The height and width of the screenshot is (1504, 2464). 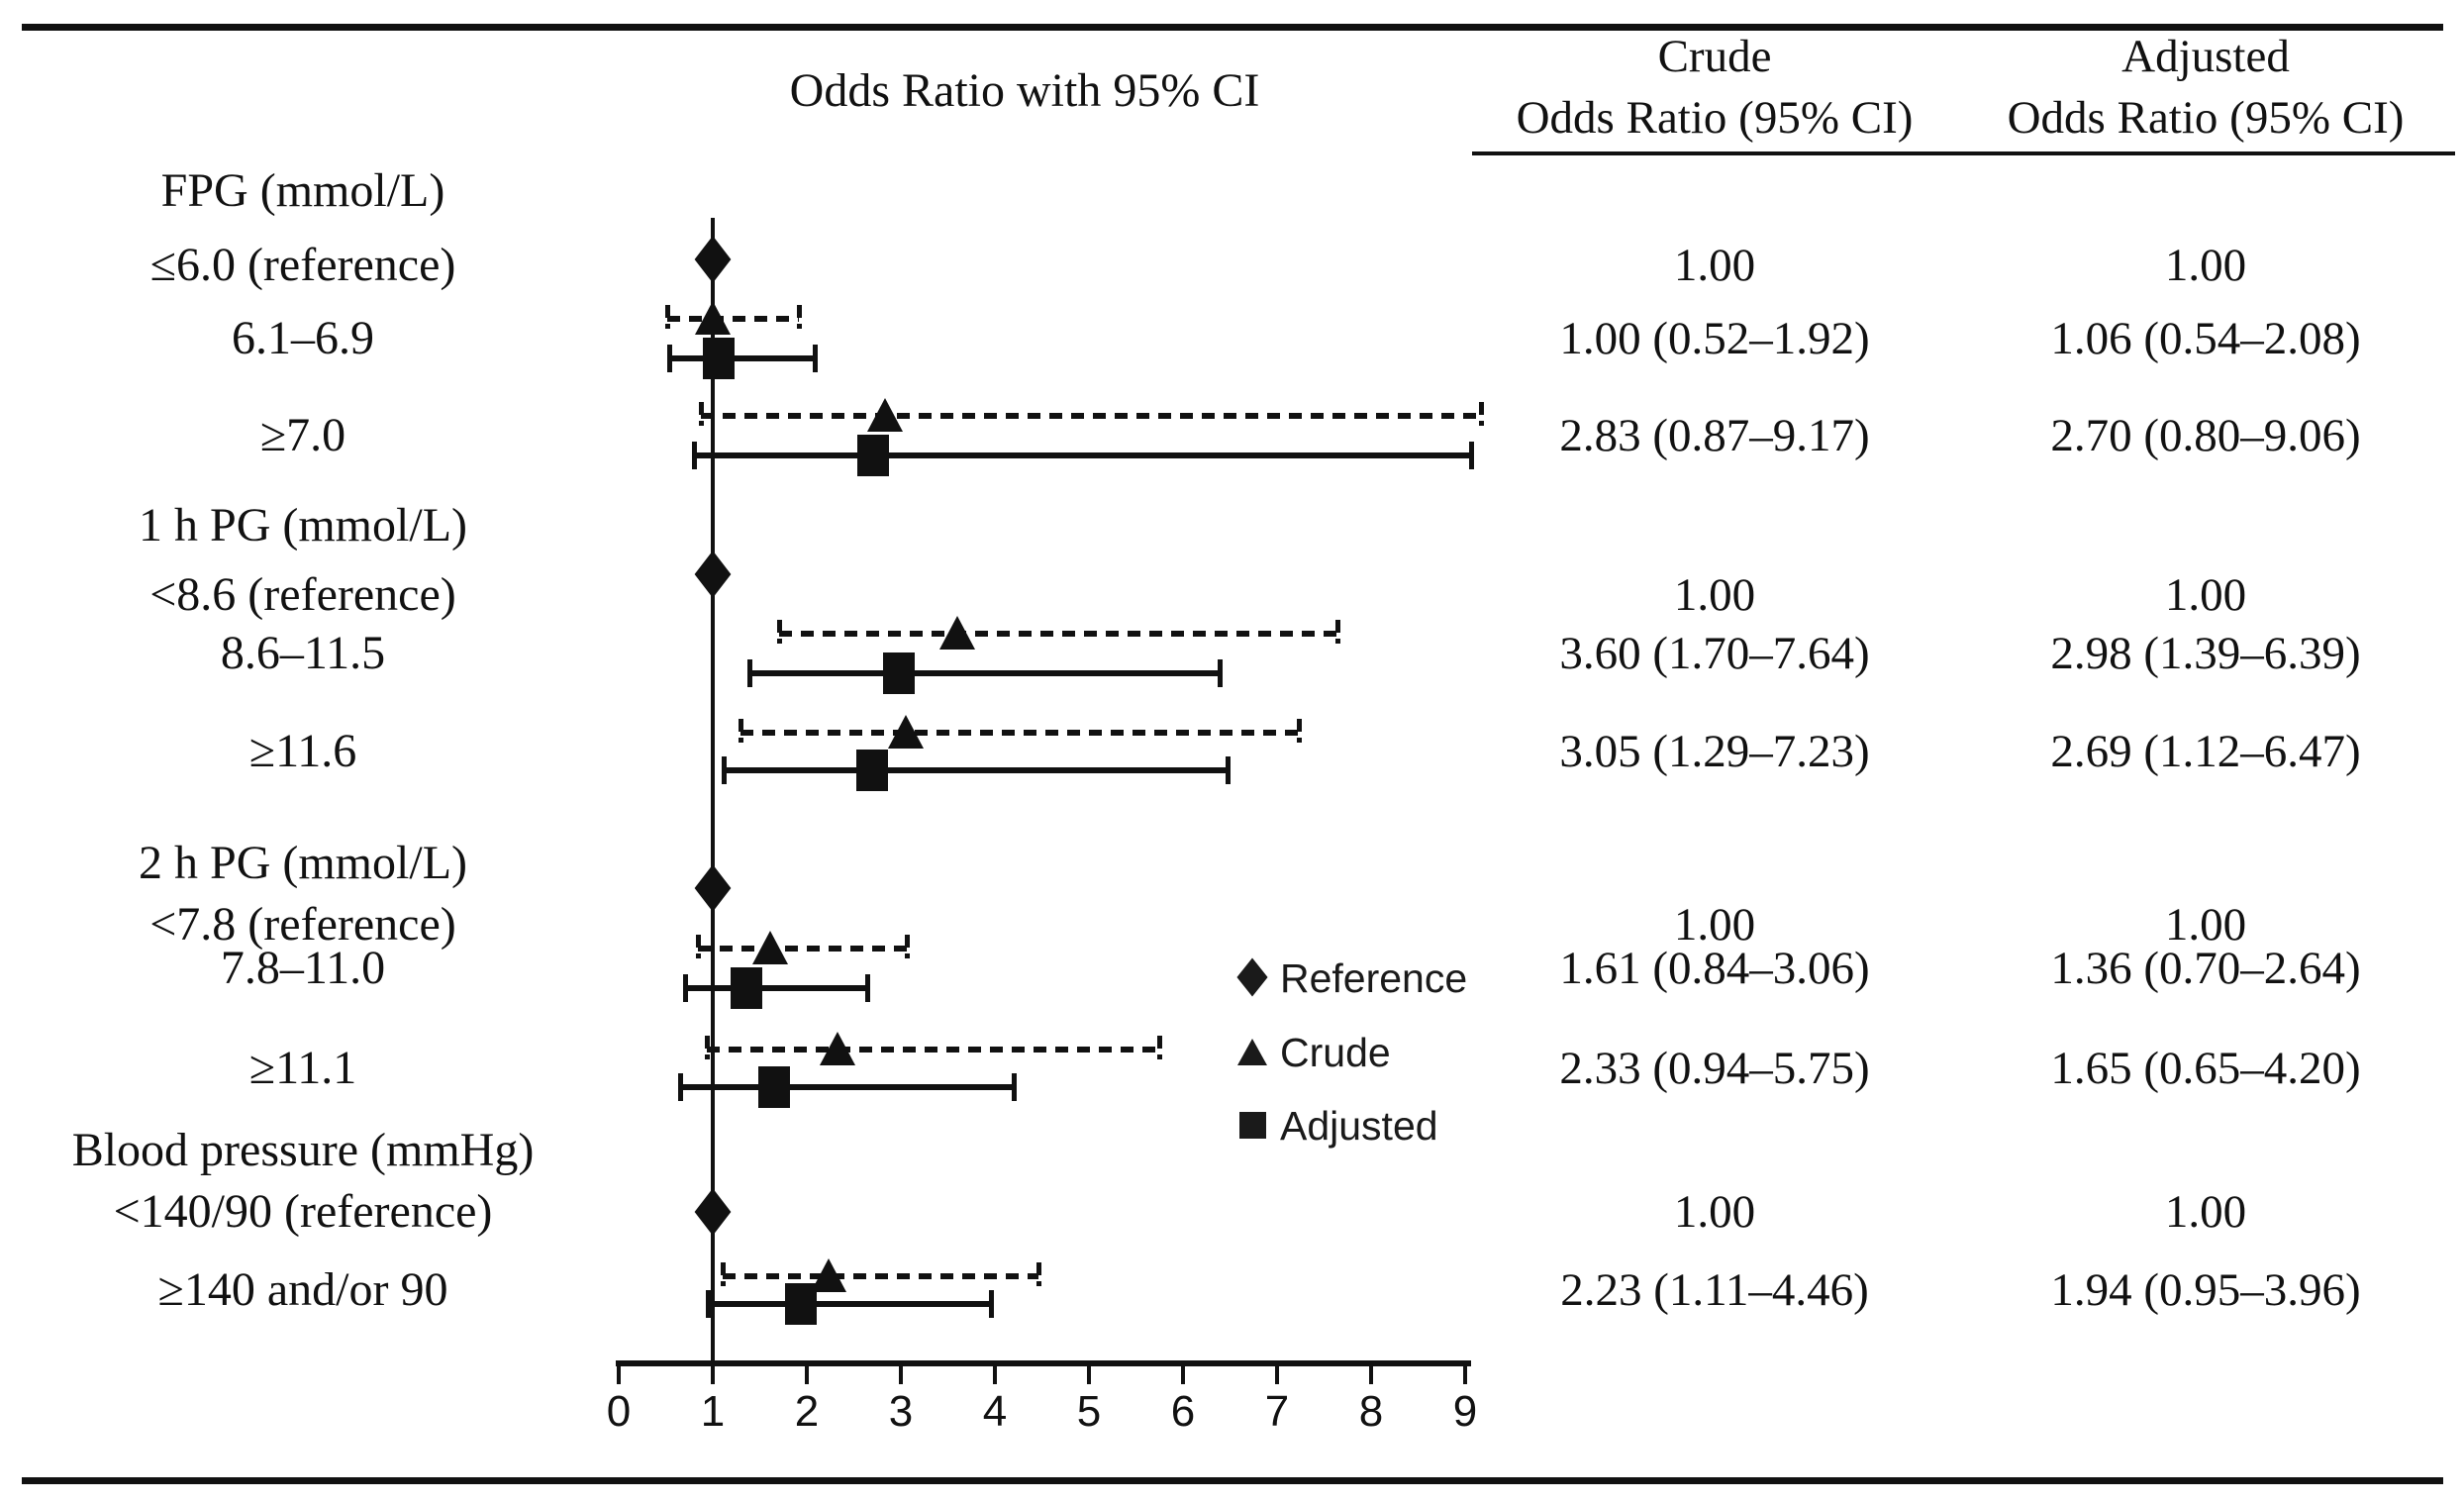 What do you see at coordinates (1232, 1481) in the screenshot?
I see `bottom-rule` at bounding box center [1232, 1481].